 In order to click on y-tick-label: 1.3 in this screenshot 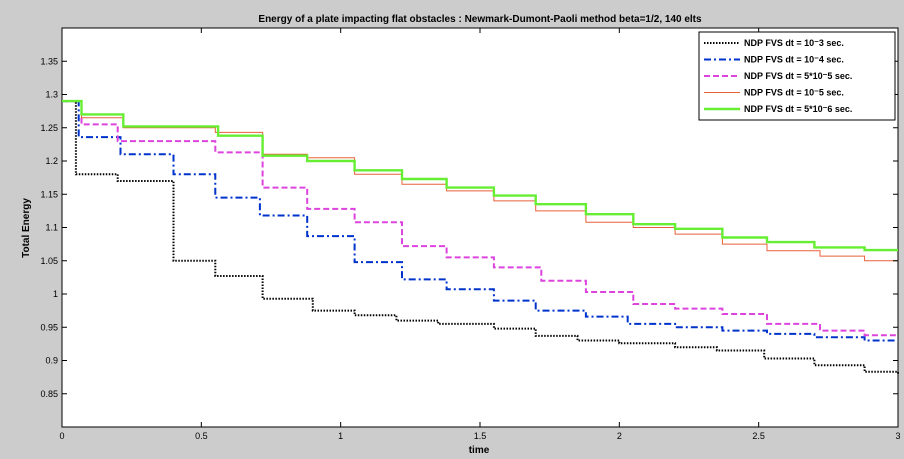, I will do `click(51, 95)`.